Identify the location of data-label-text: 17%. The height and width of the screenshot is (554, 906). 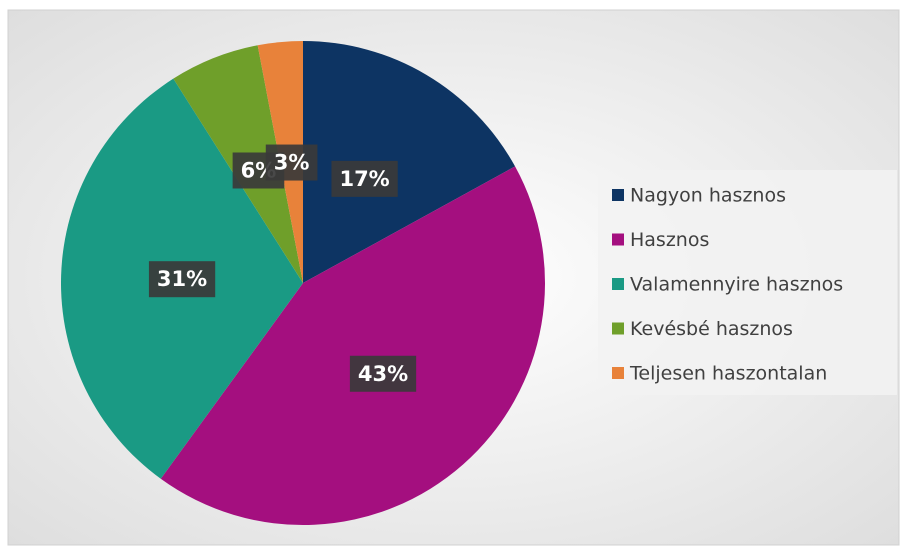
(364, 179).